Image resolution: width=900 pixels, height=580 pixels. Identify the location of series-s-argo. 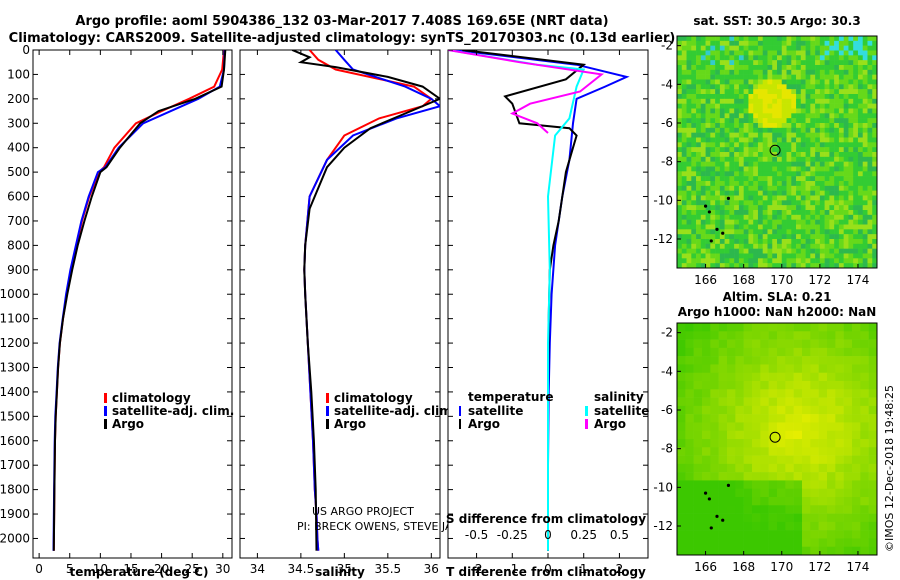
(526, 92).